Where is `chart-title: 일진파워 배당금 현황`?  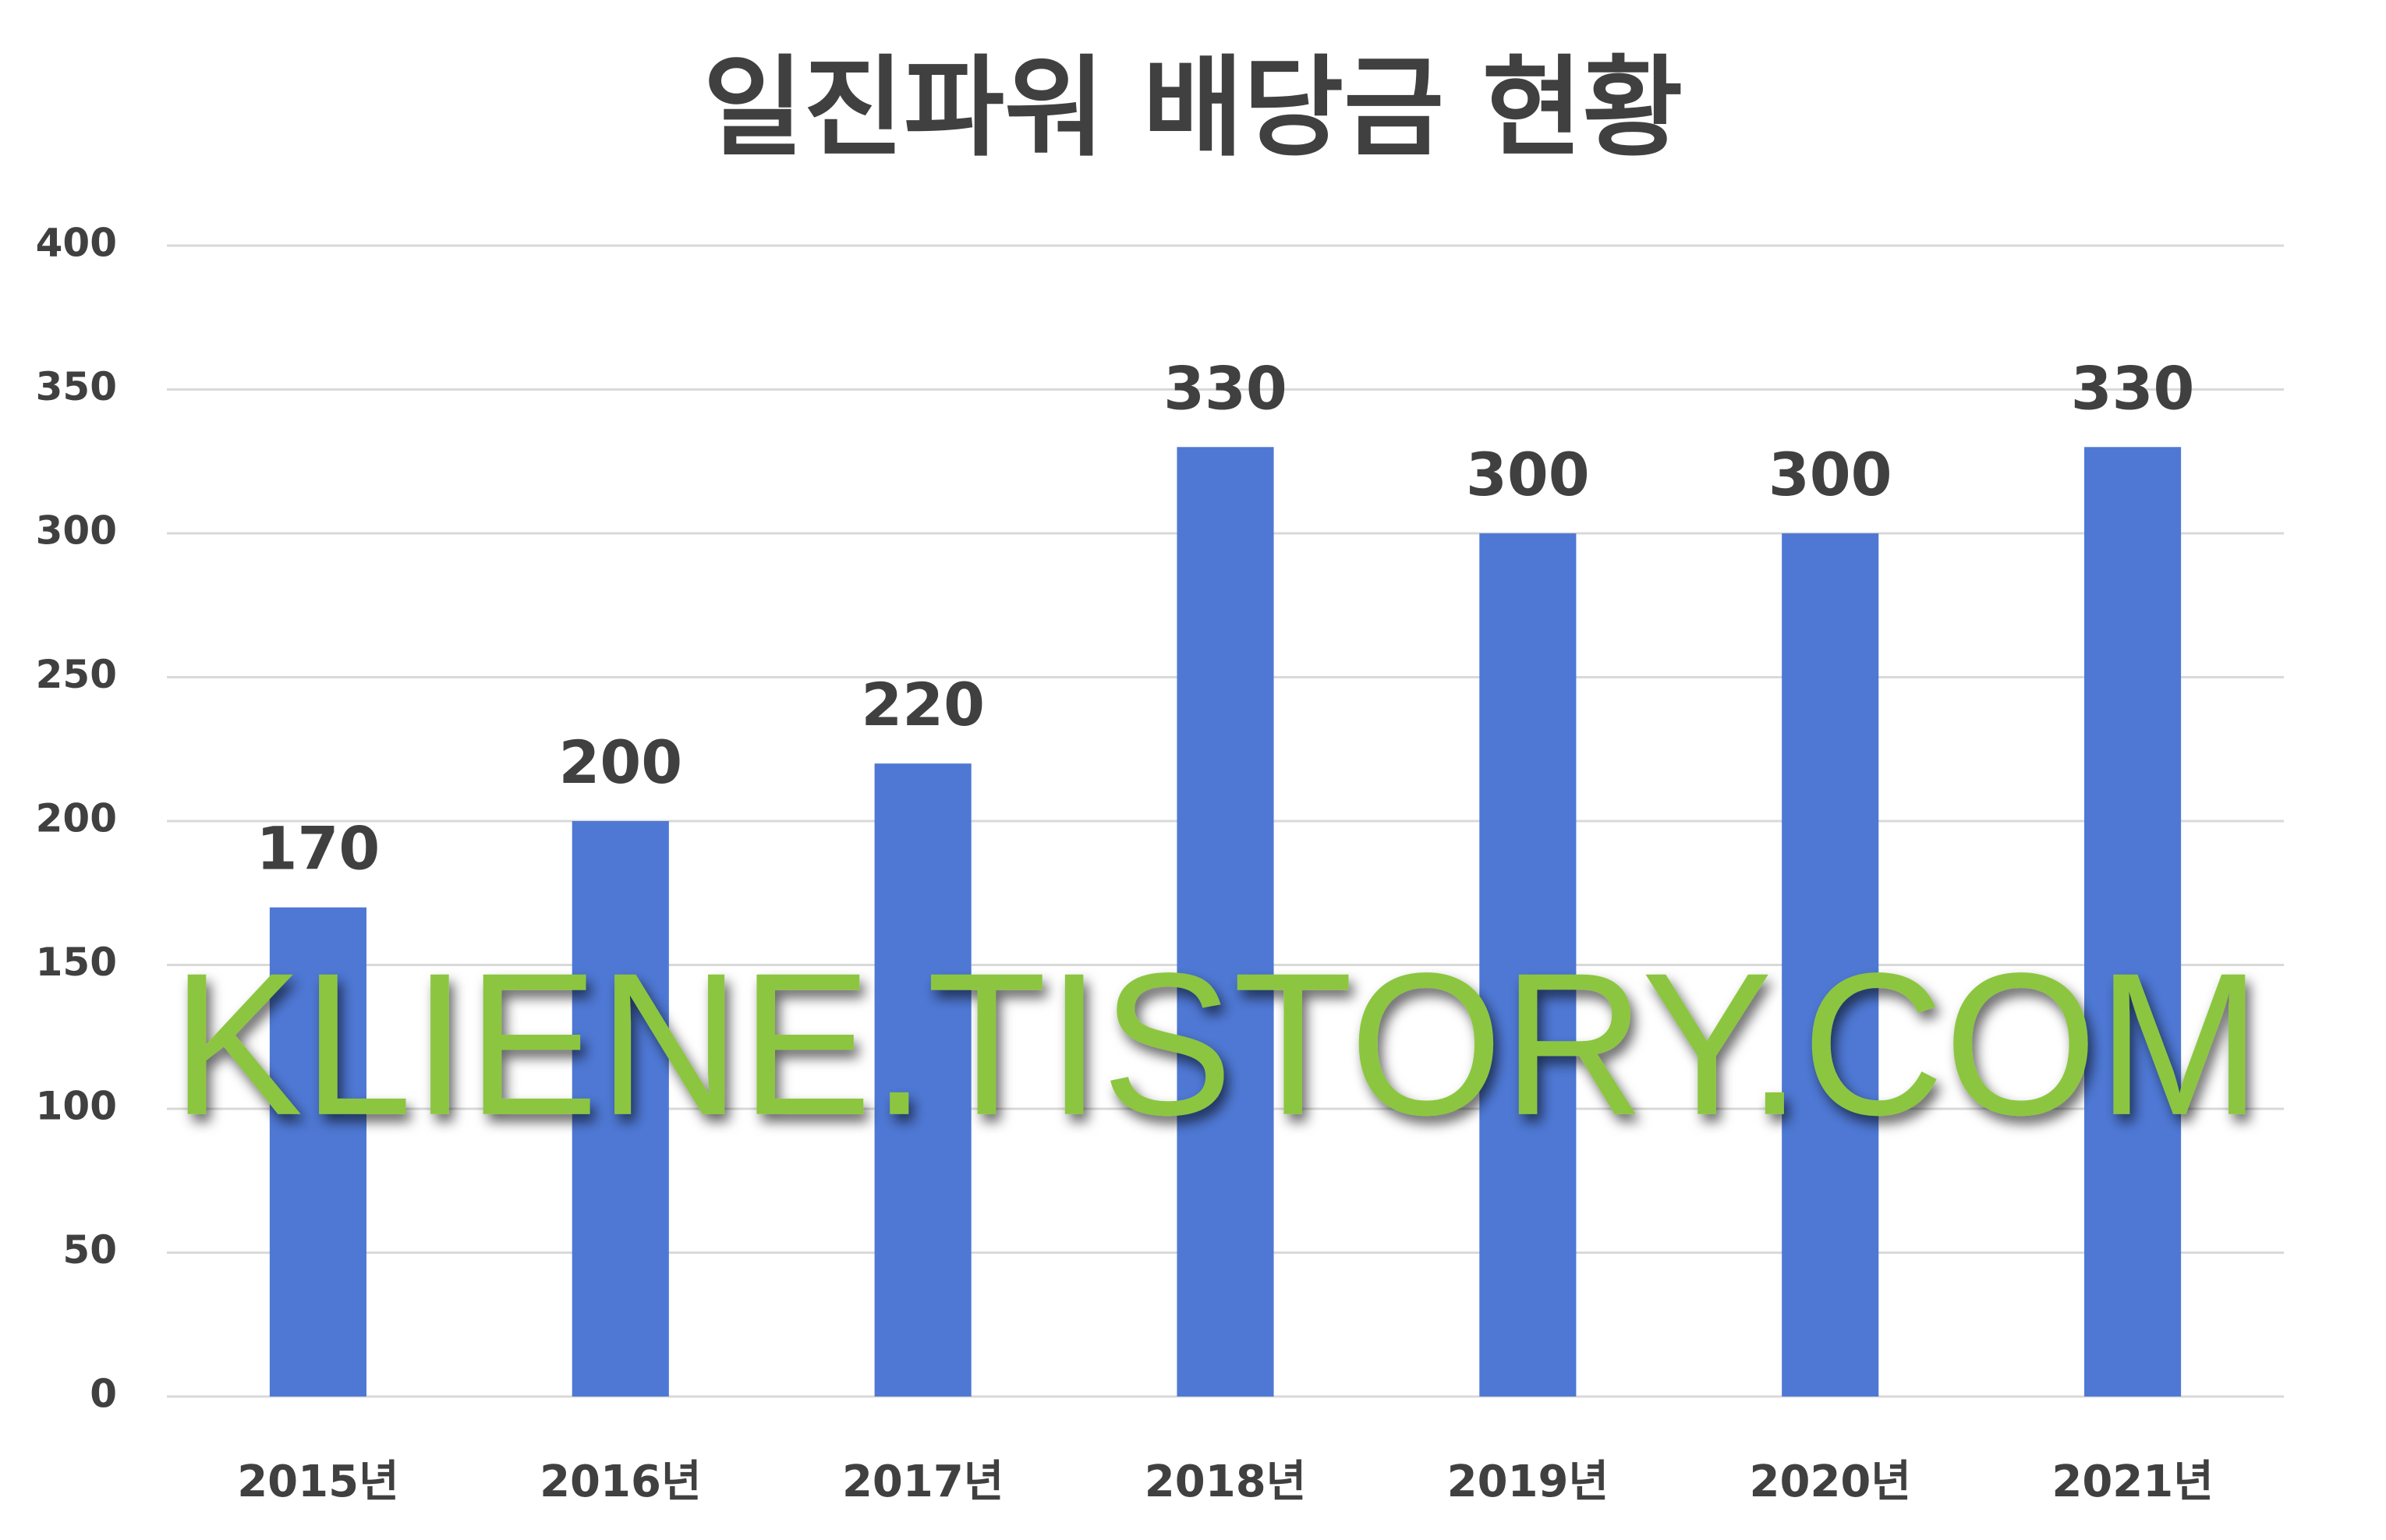
chart-title: 일진파워 배당금 현황 is located at coordinates (1193, 109).